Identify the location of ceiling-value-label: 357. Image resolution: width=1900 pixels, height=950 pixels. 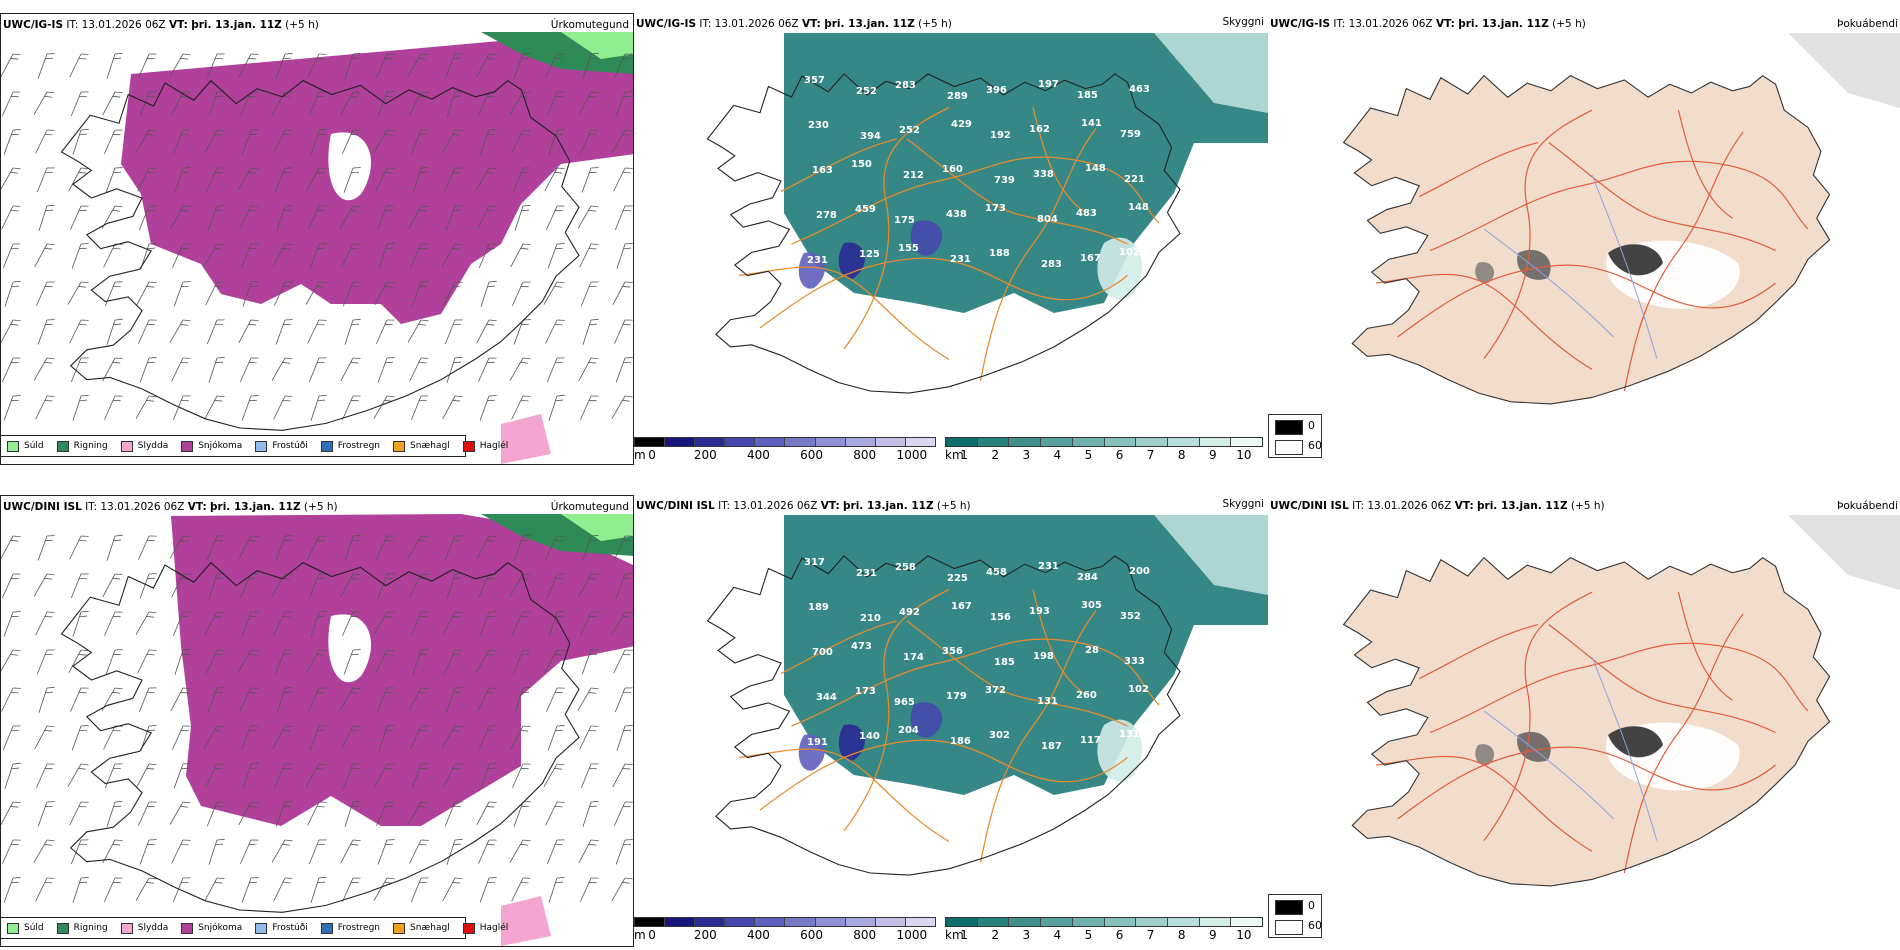
(814, 80).